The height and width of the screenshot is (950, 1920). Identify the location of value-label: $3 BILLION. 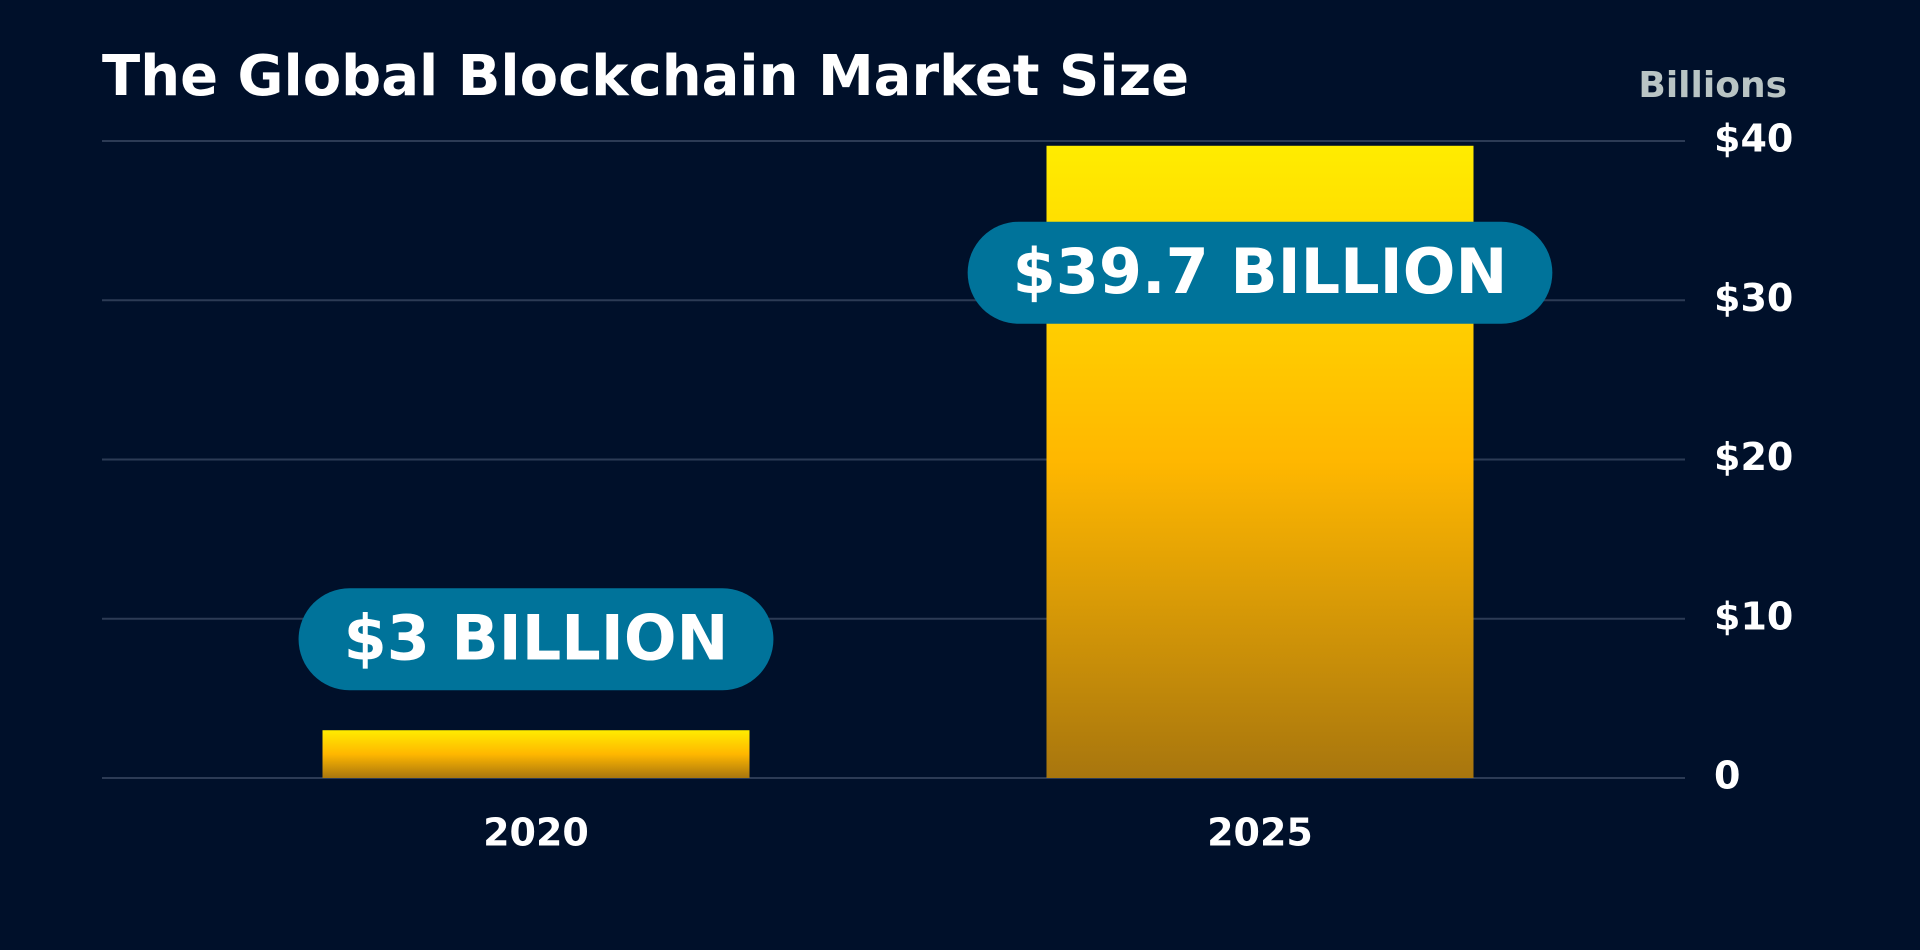
(536, 637).